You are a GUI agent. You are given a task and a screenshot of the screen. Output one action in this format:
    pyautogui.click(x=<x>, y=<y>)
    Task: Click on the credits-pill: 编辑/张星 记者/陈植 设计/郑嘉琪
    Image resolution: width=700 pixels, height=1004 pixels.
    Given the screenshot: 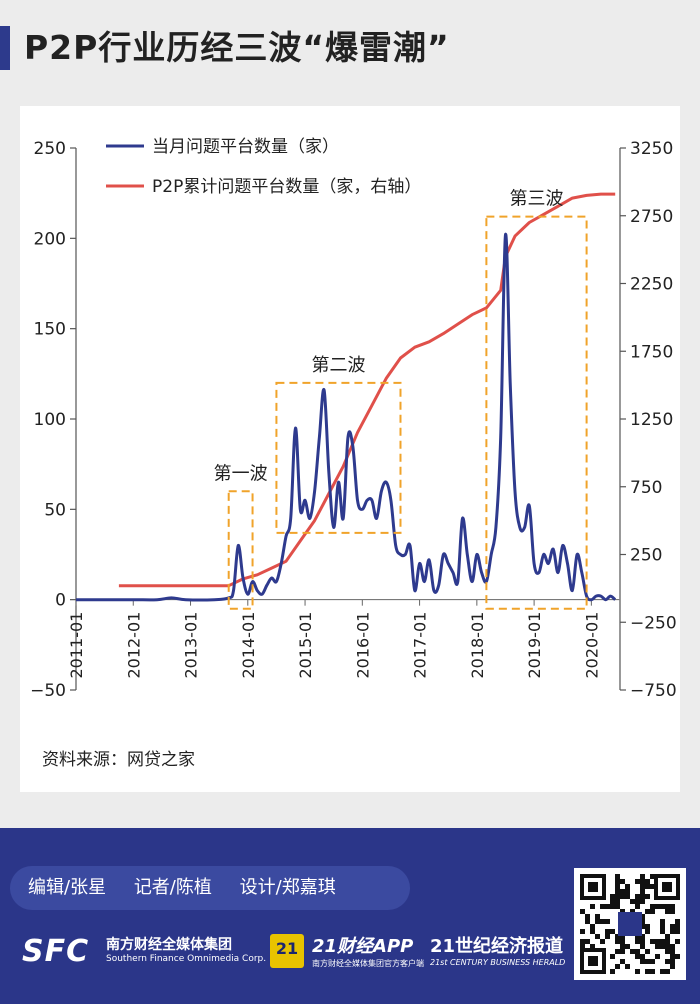 What is the action you would take?
    pyautogui.click(x=210, y=888)
    